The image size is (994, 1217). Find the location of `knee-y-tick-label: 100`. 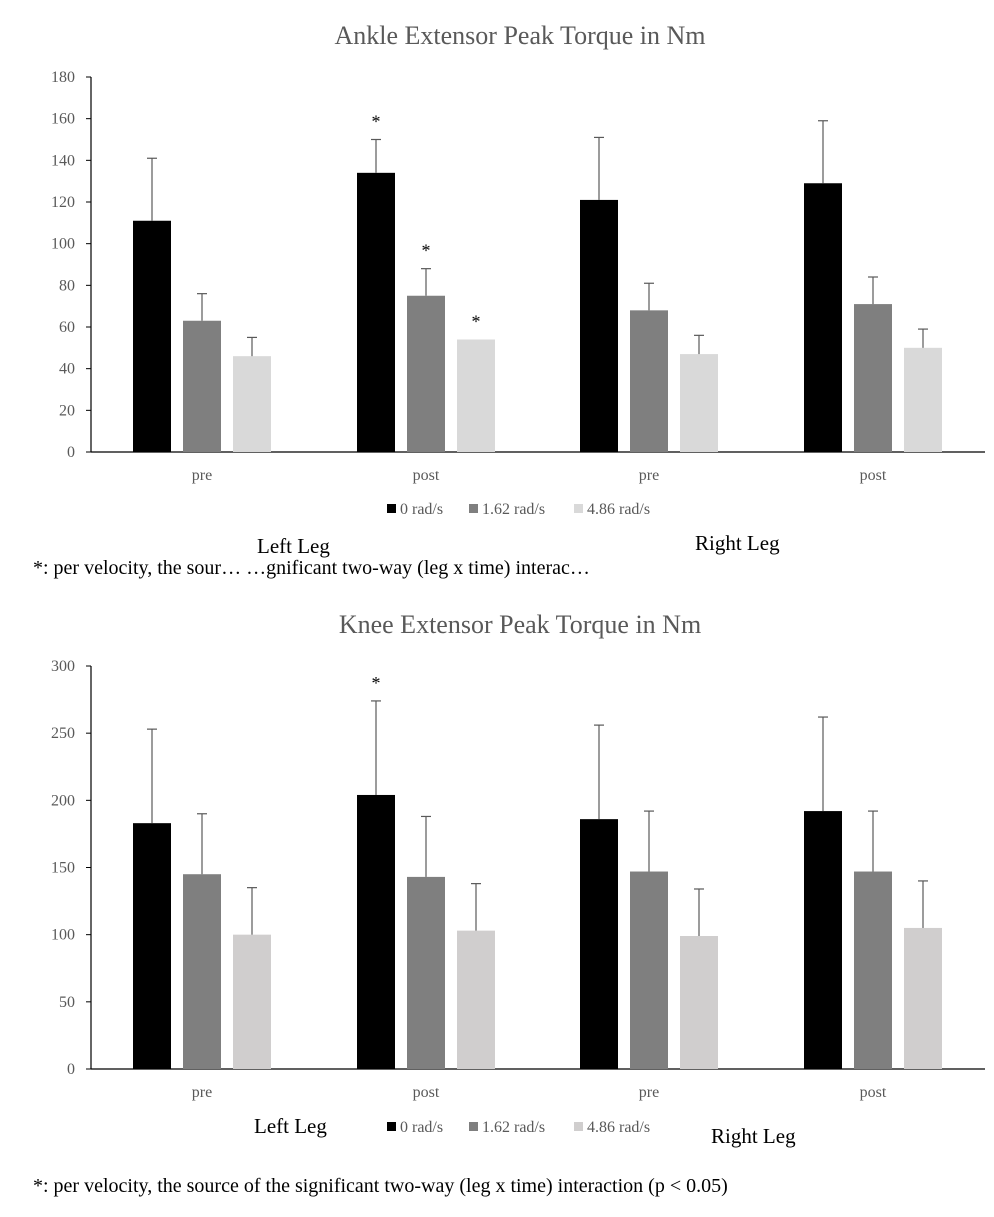

knee-y-tick-label: 100 is located at coordinates (63, 935).